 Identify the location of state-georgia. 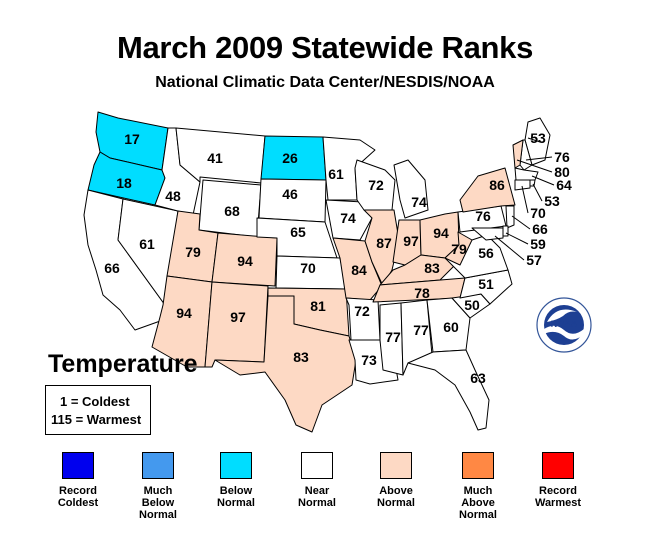
(448, 325).